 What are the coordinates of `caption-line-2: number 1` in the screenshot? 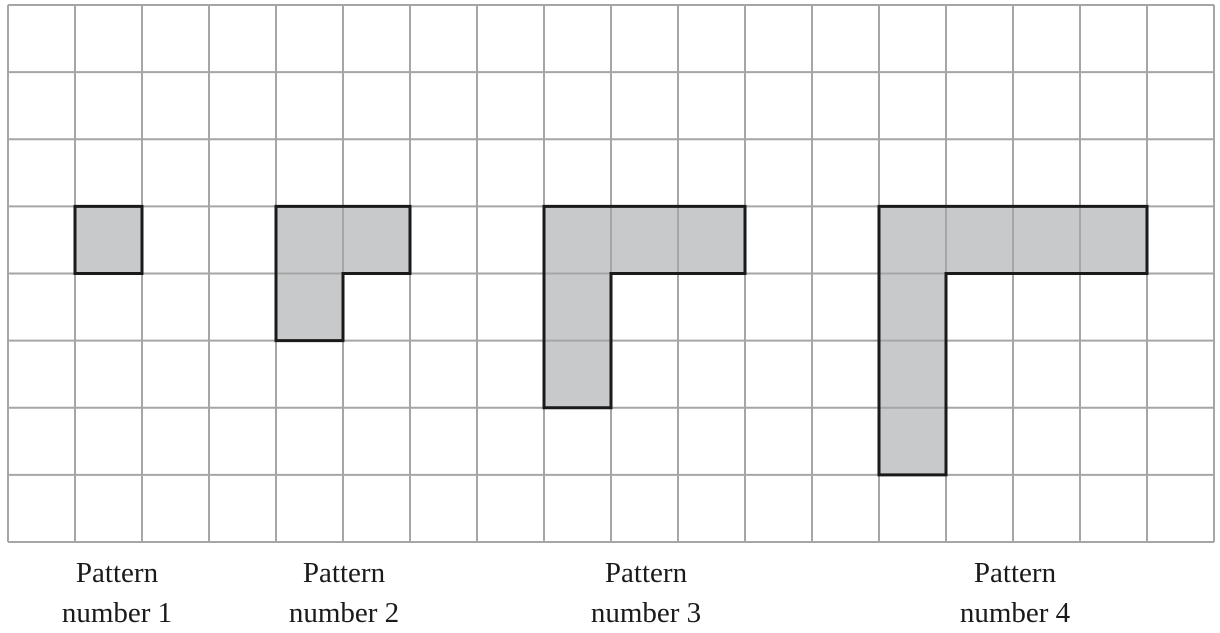 It's located at (117, 613).